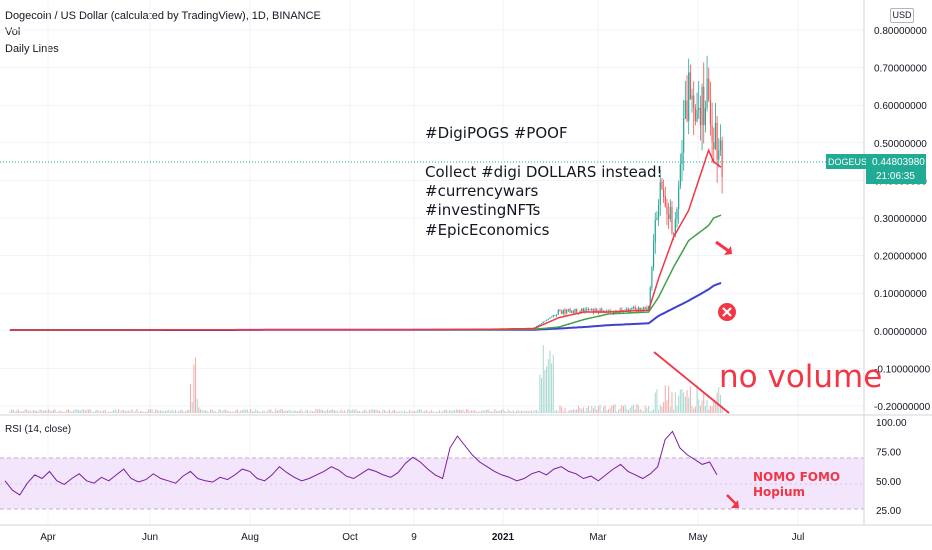 The height and width of the screenshot is (550, 932). Describe the element at coordinates (38, 429) in the screenshot. I see `rsi-label: RSI (14, close)` at that location.